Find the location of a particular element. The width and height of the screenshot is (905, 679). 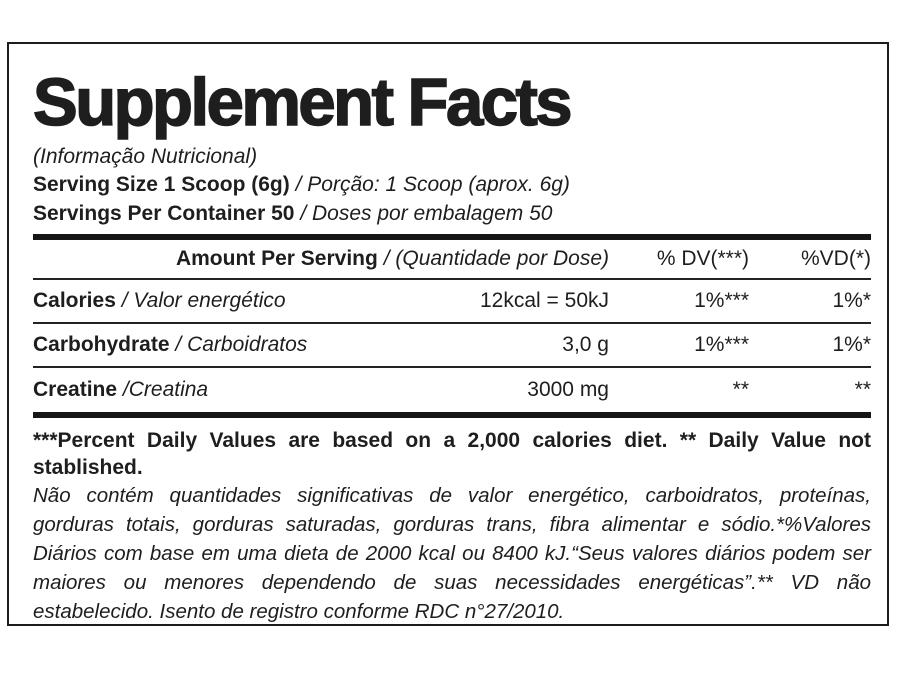

carbohydrate-dv: 1%*** is located at coordinates (721, 344).